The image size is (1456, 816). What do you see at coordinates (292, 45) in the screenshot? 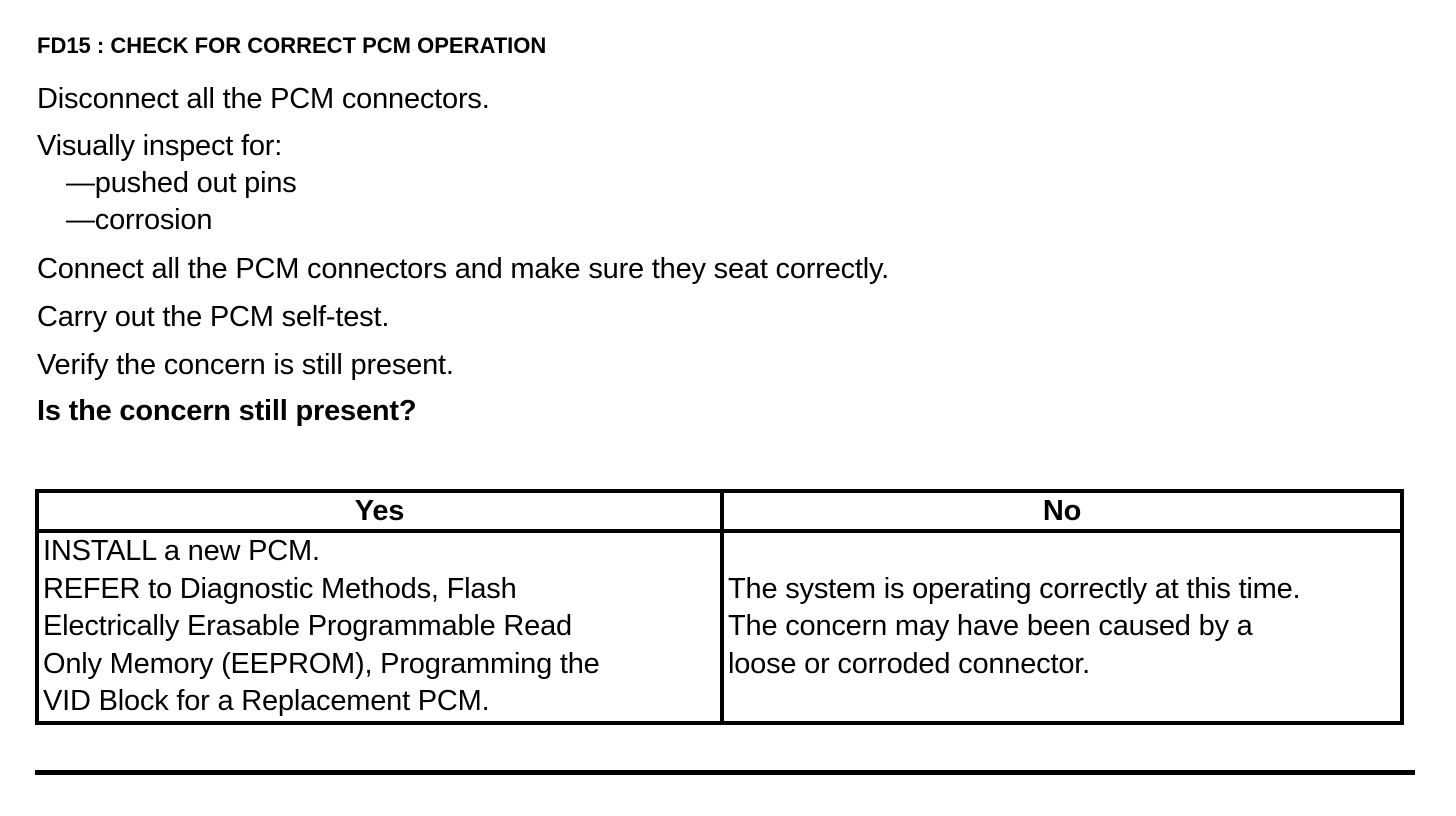
I see `page-title: FD15 : CHECK FOR CORRECT PCM OPERATION` at bounding box center [292, 45].